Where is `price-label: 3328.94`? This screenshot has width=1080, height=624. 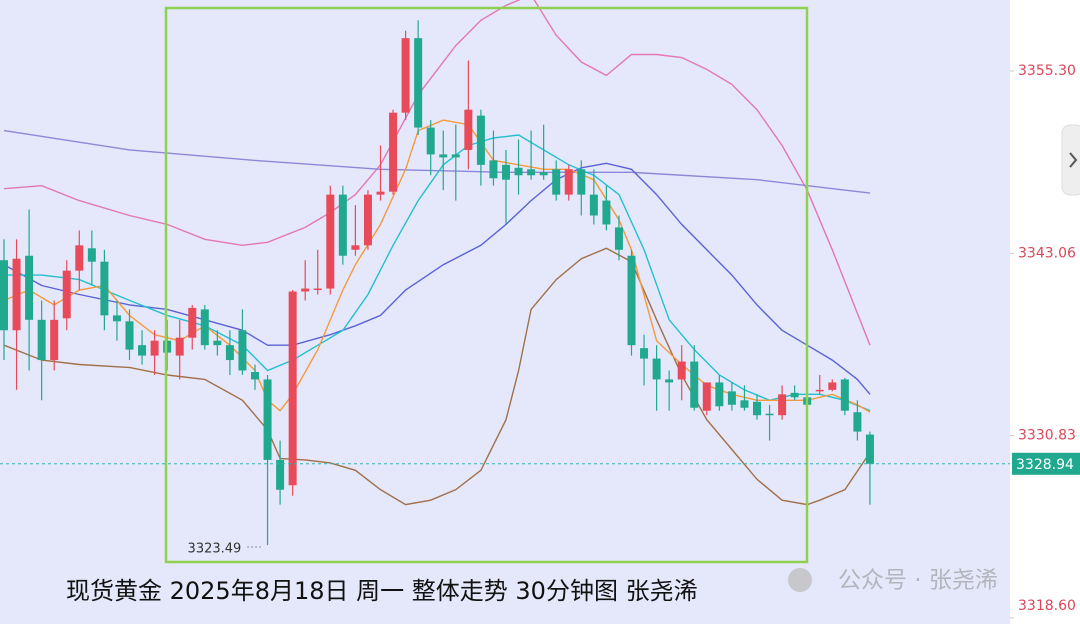 price-label: 3328.94 is located at coordinates (1045, 465).